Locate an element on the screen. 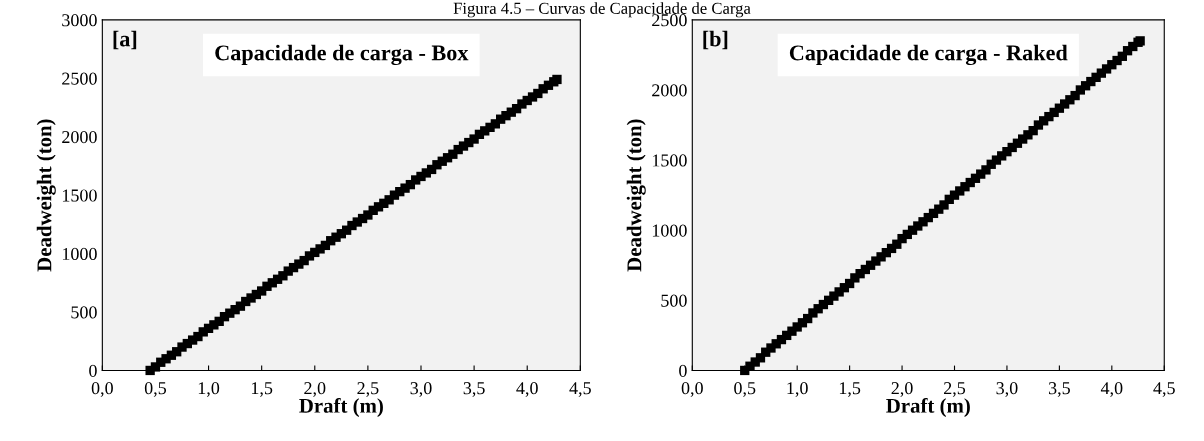 The height and width of the screenshot is (441, 1204). y-tick-label: 2500 is located at coordinates (79, 78).